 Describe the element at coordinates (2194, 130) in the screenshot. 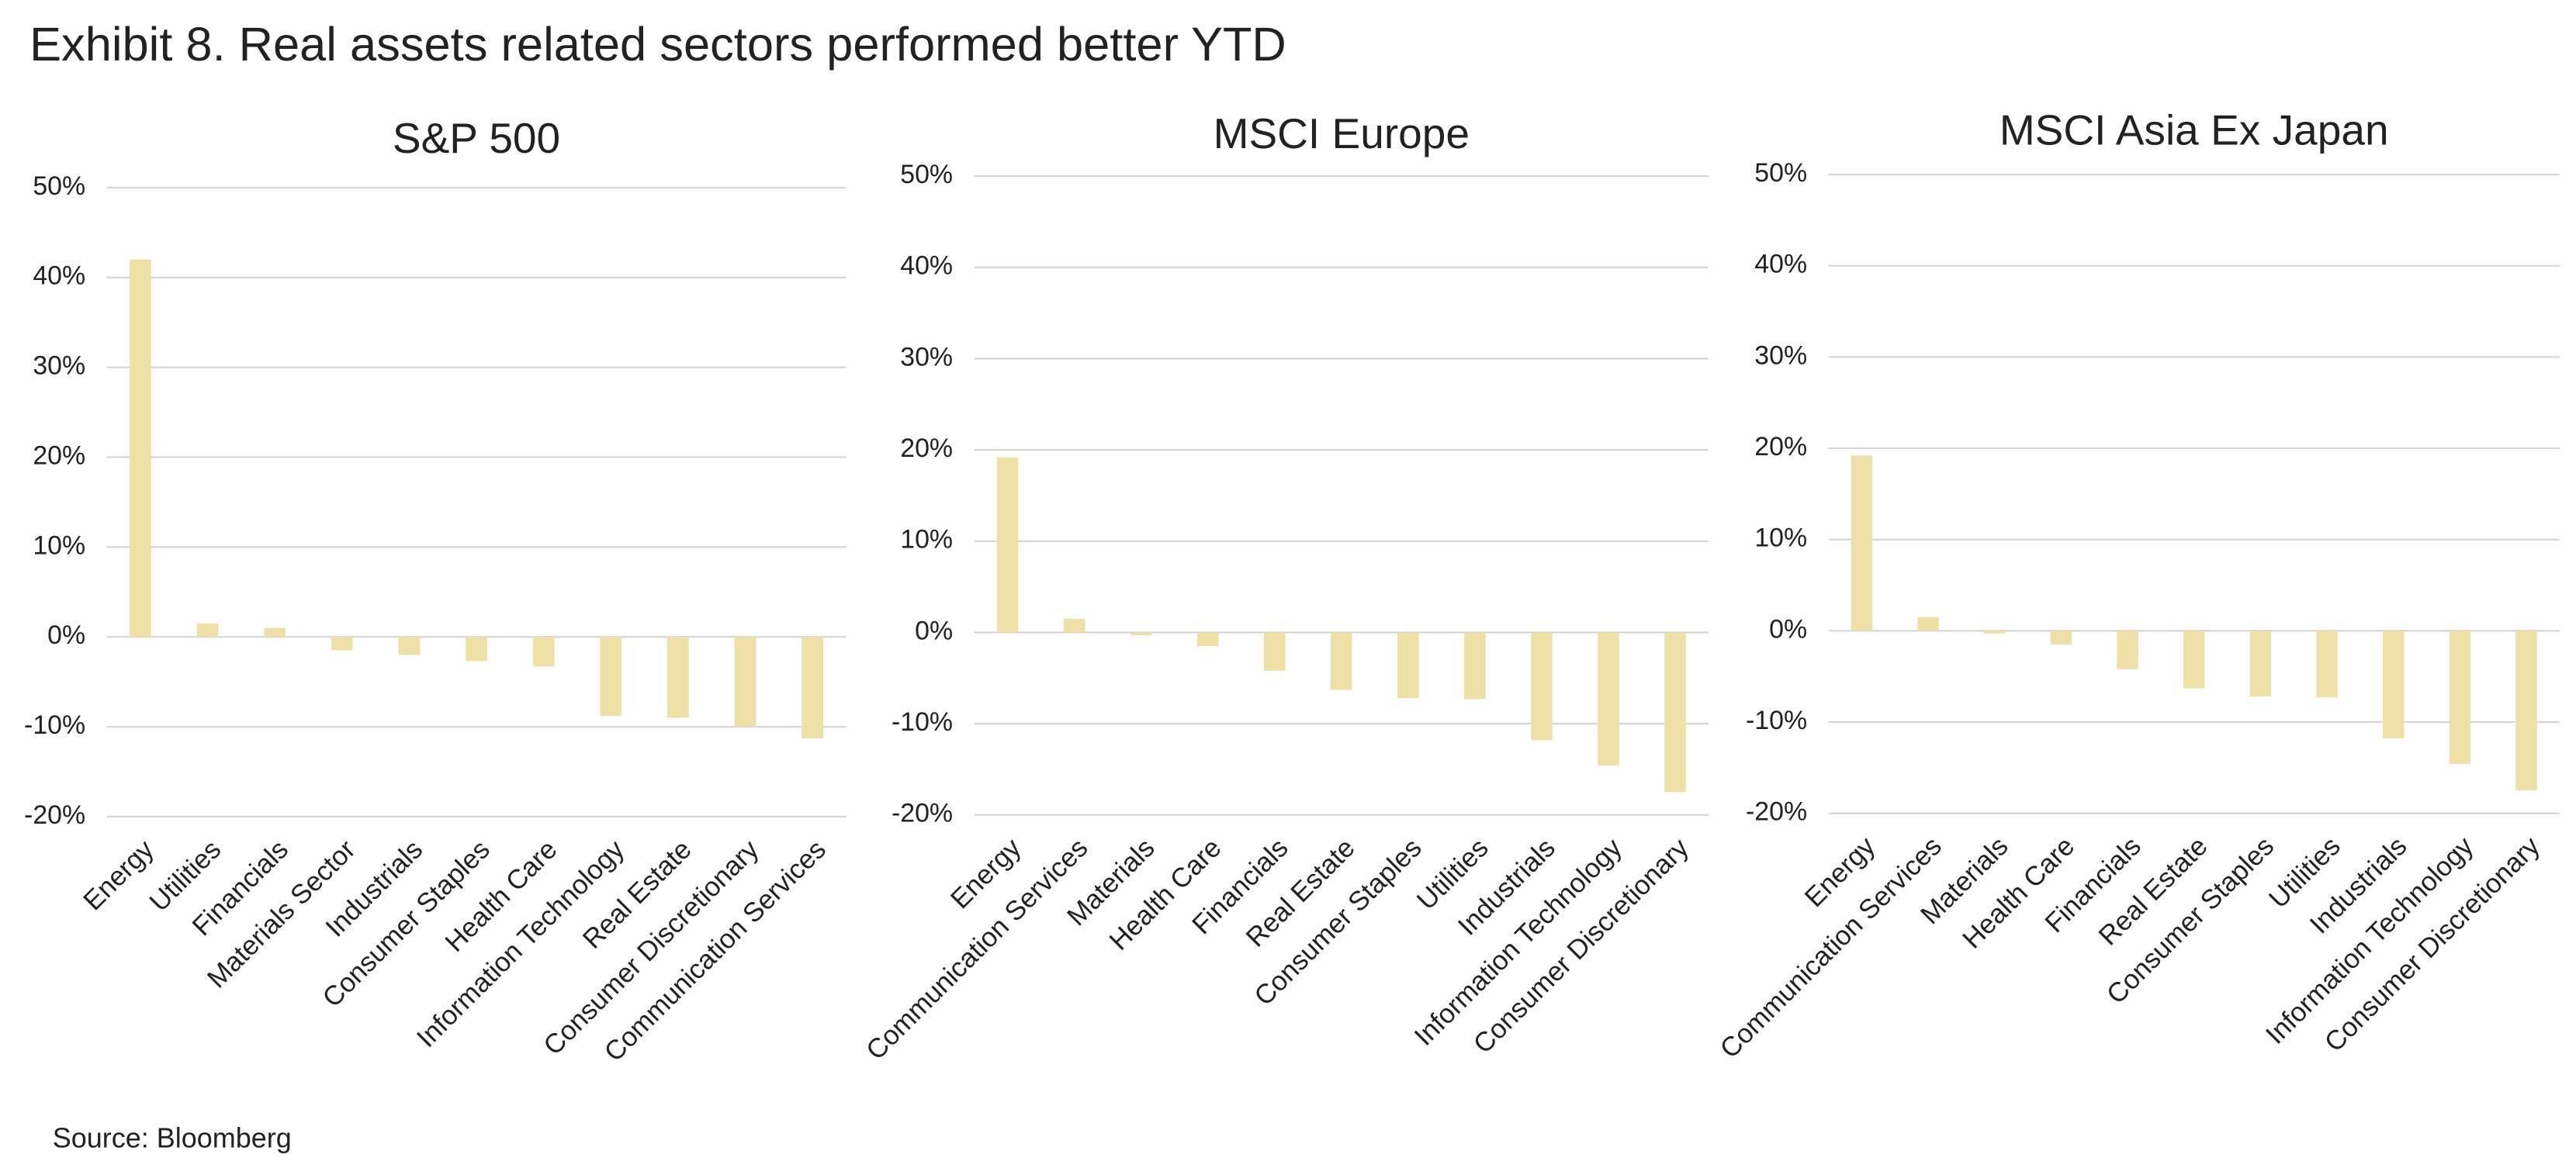

I see `chart-title: MSCI Asia Ex Japan` at that location.